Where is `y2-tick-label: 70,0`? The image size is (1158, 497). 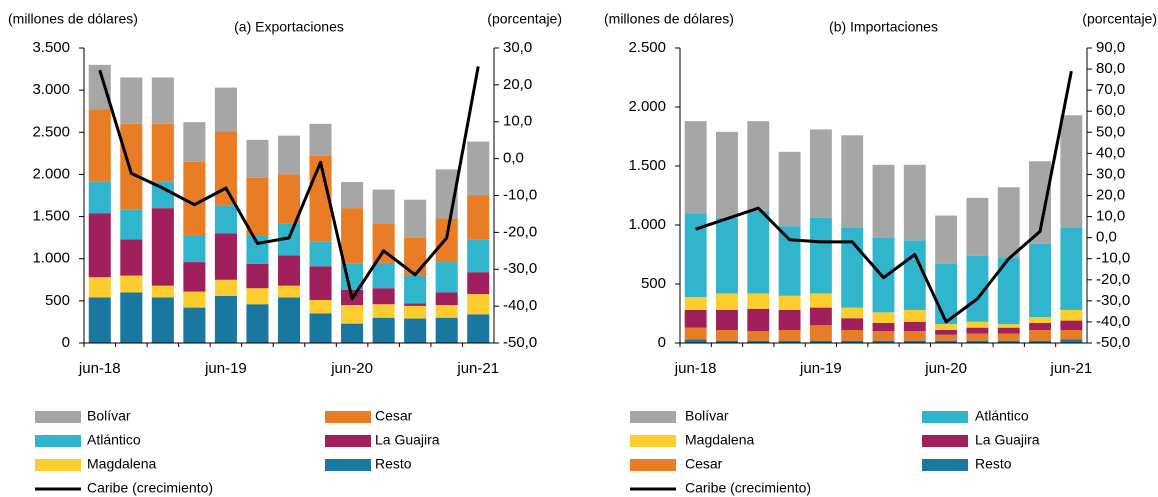 y2-tick-label: 70,0 is located at coordinates (1110, 89).